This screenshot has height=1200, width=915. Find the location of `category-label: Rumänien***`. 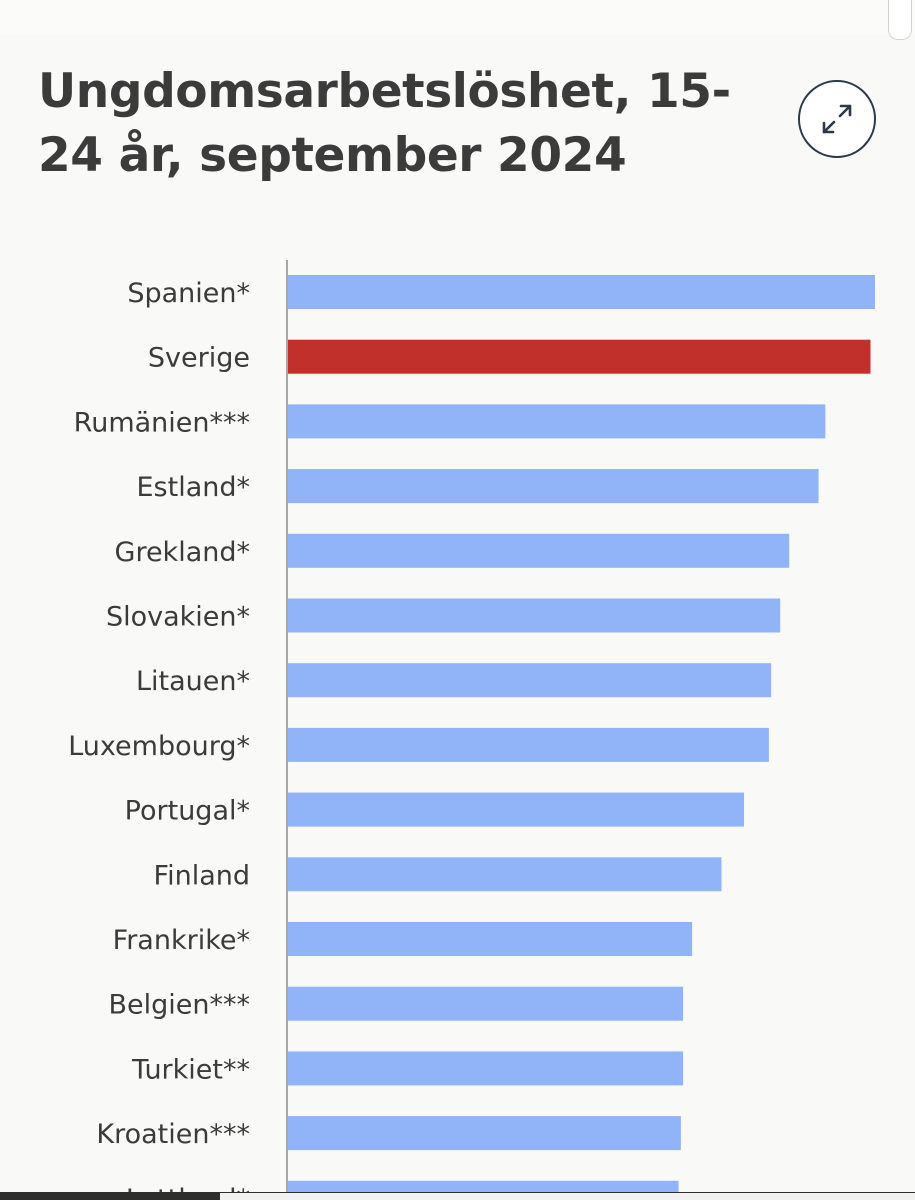

category-label: Rumänien*** is located at coordinates (162, 422).